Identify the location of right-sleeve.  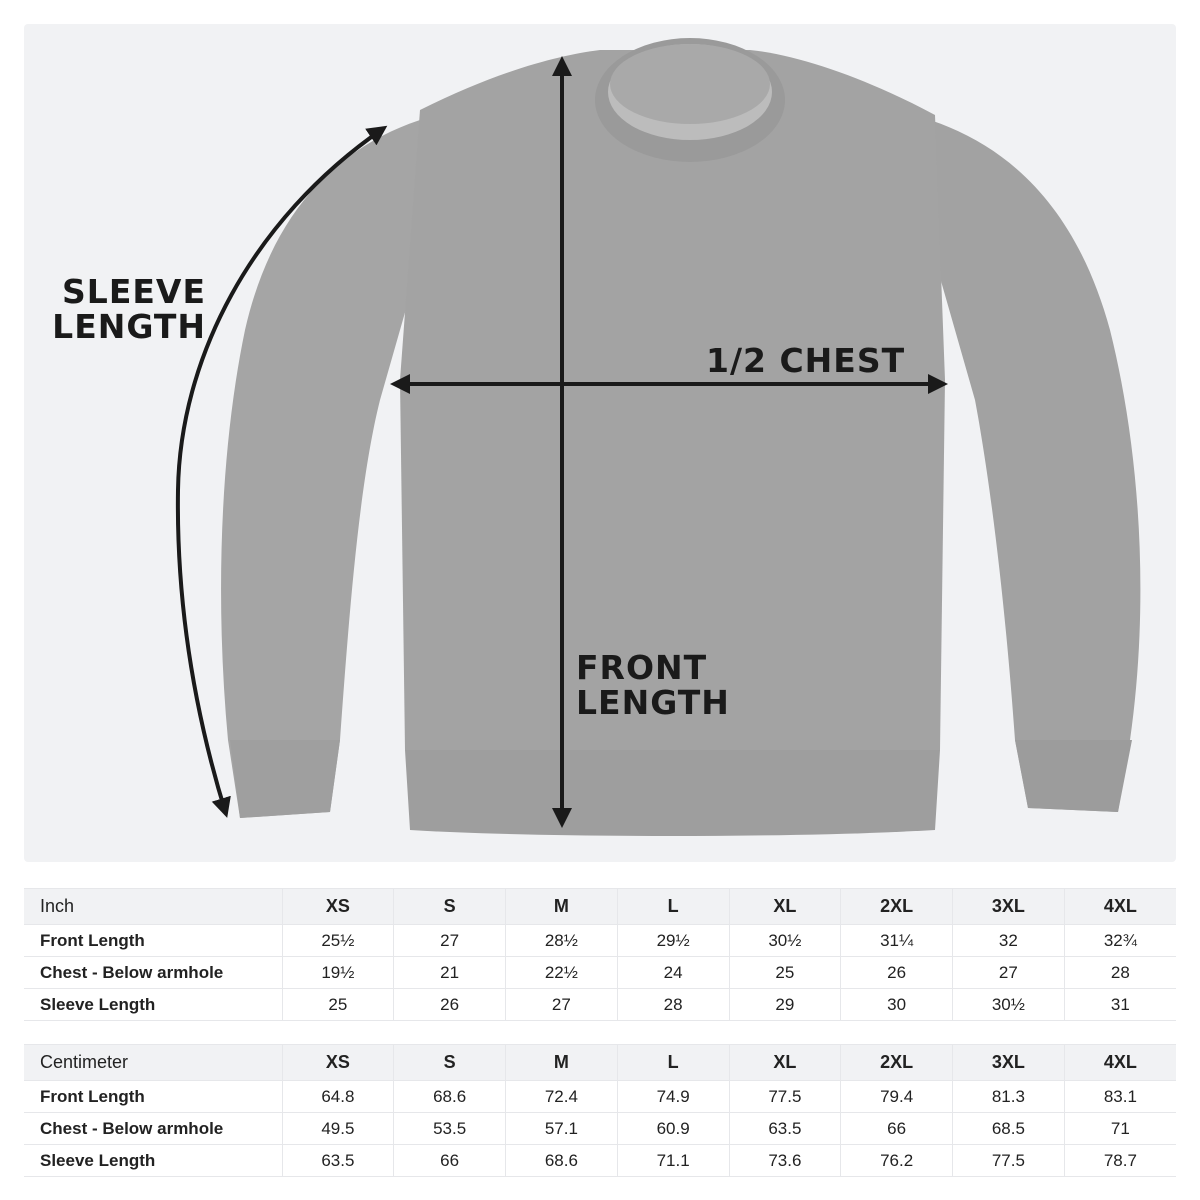
(1035, 466).